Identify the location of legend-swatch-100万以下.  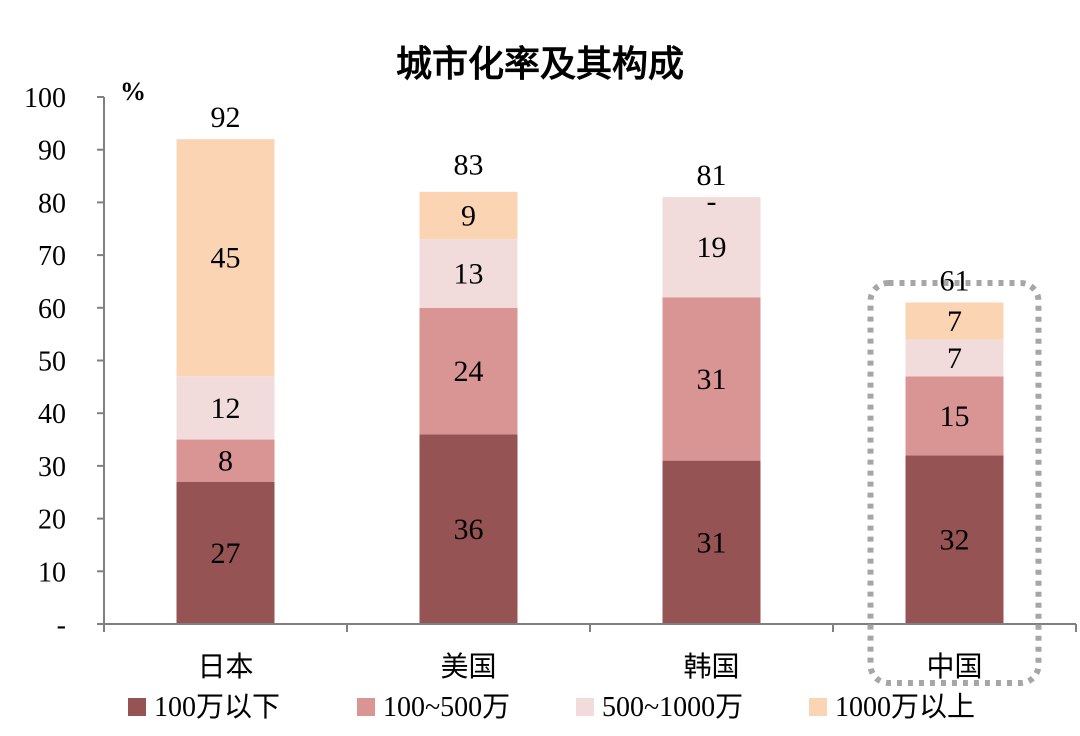
(137, 707).